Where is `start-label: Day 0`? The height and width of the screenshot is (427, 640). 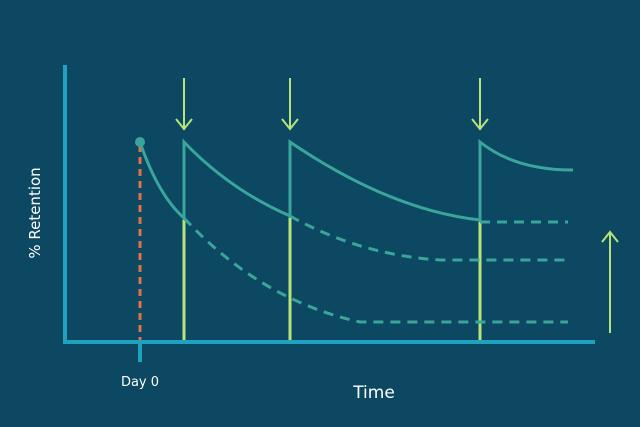 start-label: Day 0 is located at coordinates (140, 382).